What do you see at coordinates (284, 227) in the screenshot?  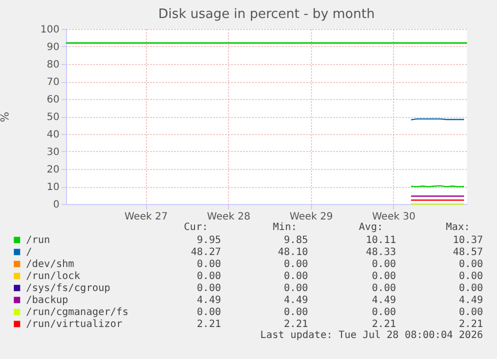 I see `text: Min:` at bounding box center [284, 227].